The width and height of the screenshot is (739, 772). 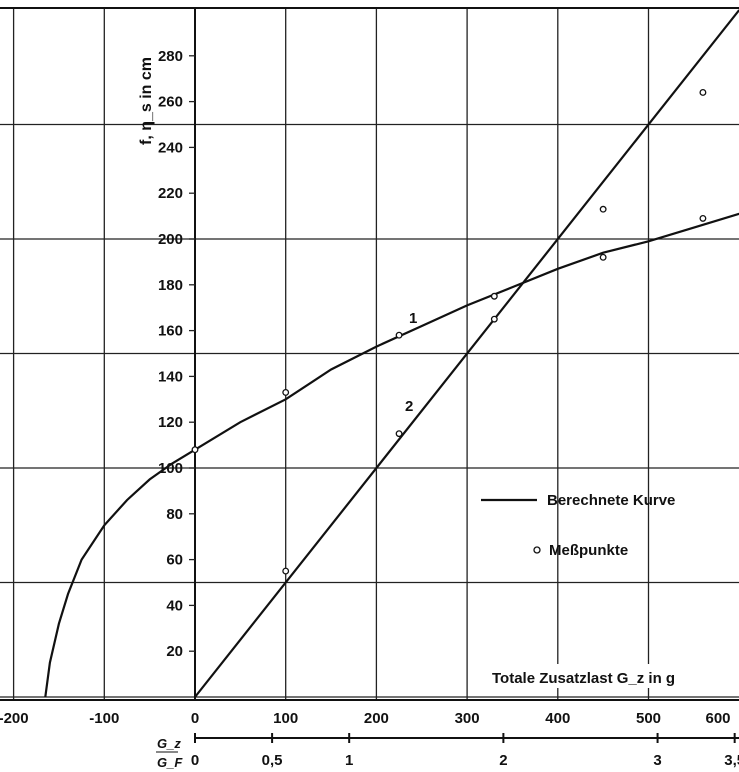 What do you see at coordinates (170, 285) in the screenshot?
I see `y-tick-label-180: 180` at bounding box center [170, 285].